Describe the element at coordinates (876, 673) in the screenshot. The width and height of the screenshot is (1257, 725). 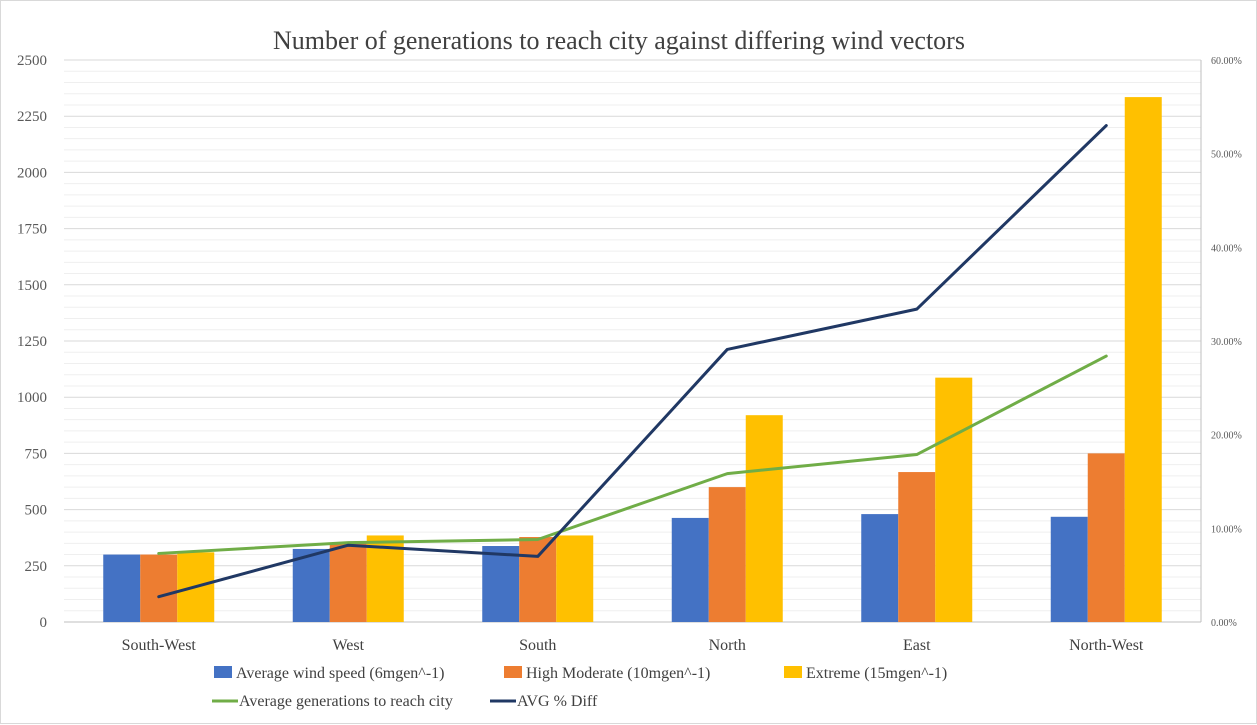
I see `legend-label: Extreme (15mgen^-1)` at that location.